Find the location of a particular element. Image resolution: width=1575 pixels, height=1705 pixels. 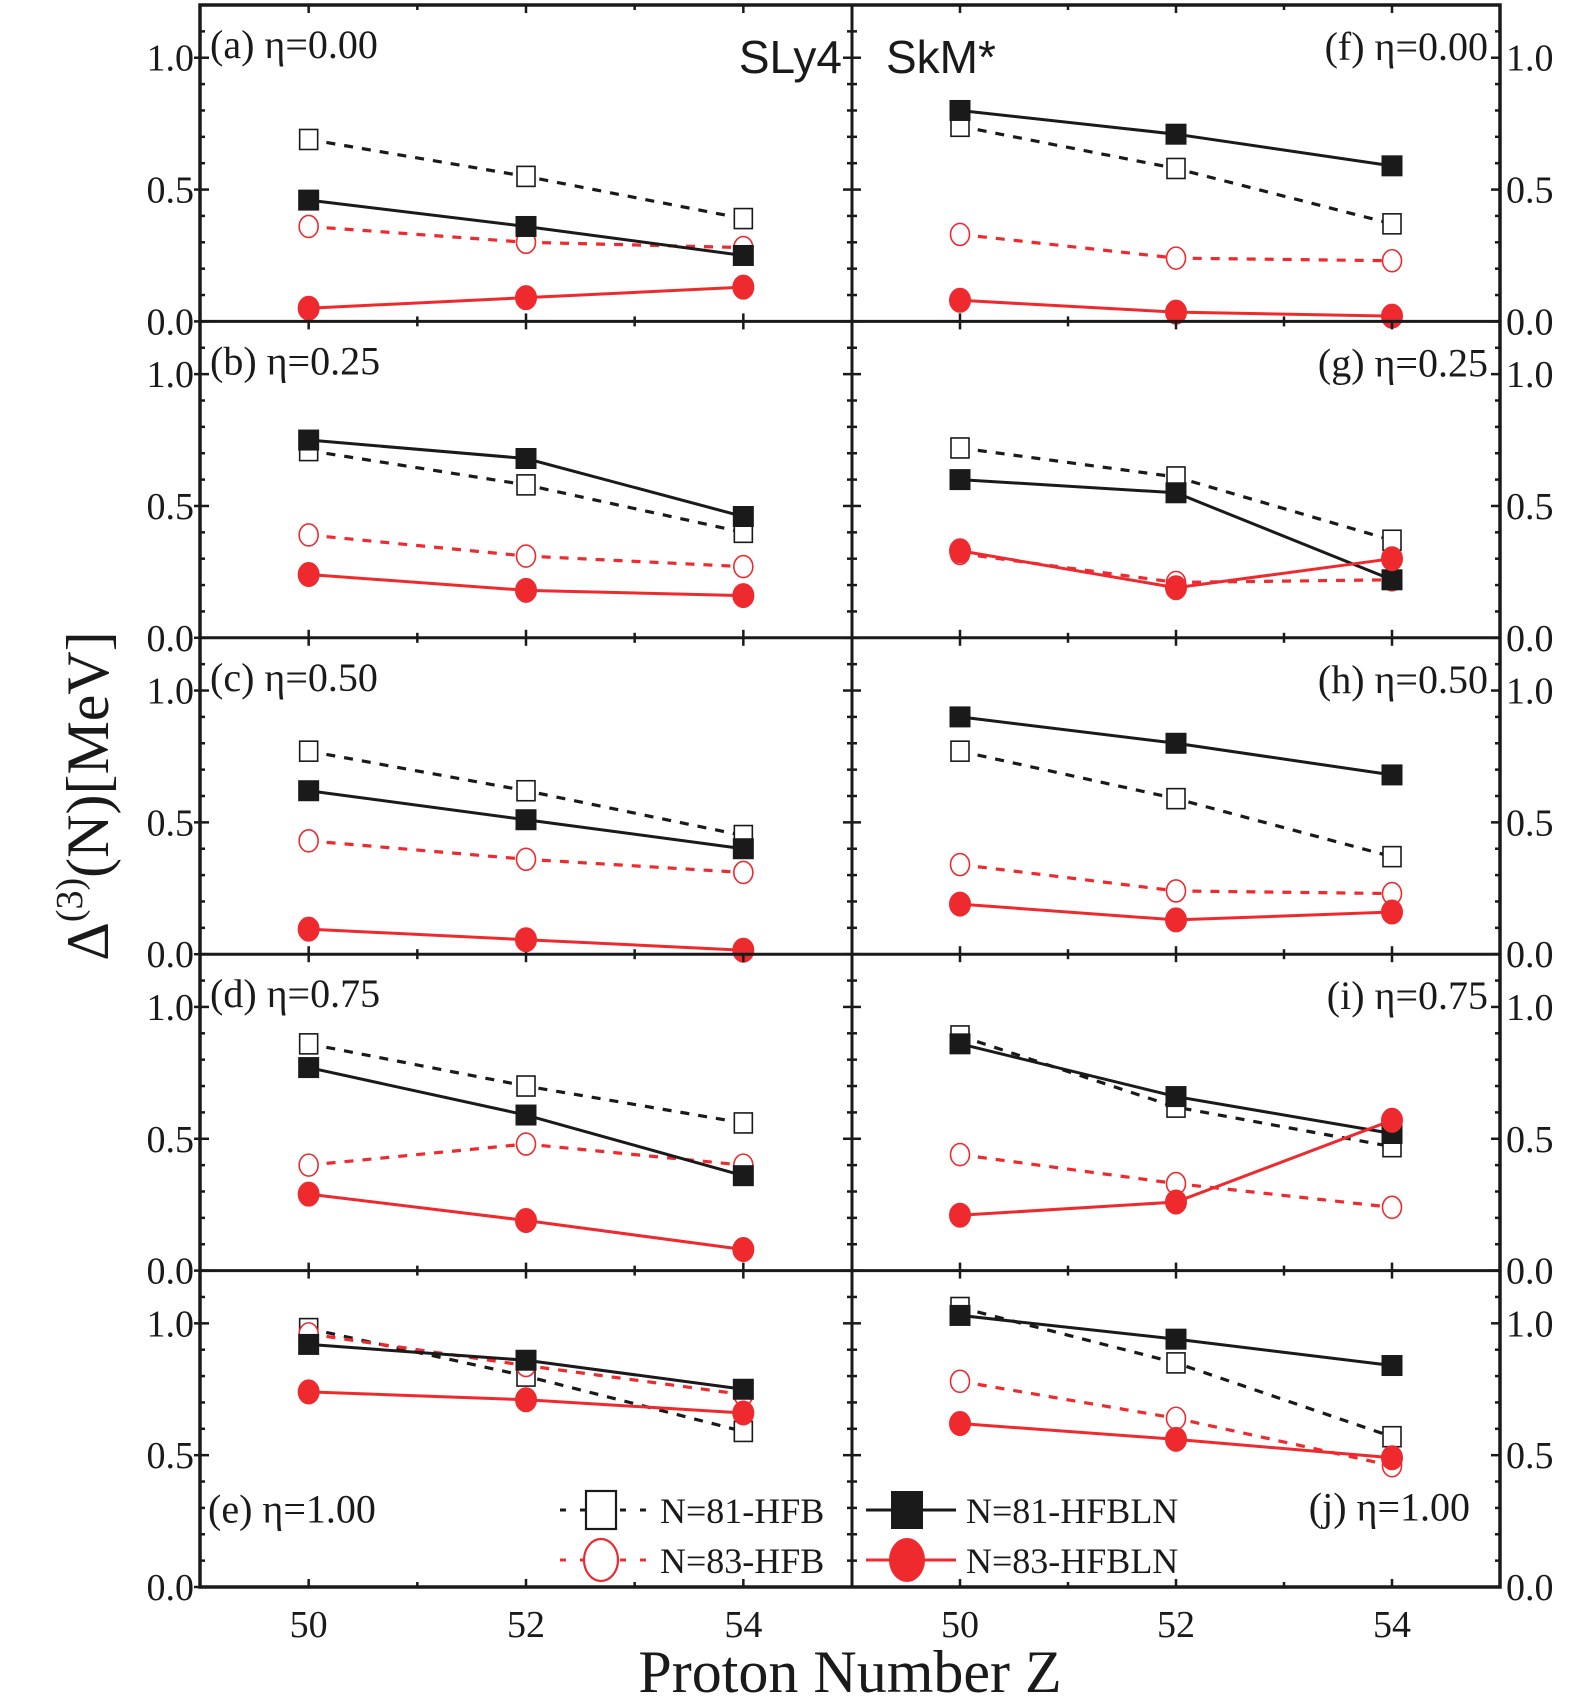

panel-label-d: (d) η=0.75 is located at coordinates (295, 993).